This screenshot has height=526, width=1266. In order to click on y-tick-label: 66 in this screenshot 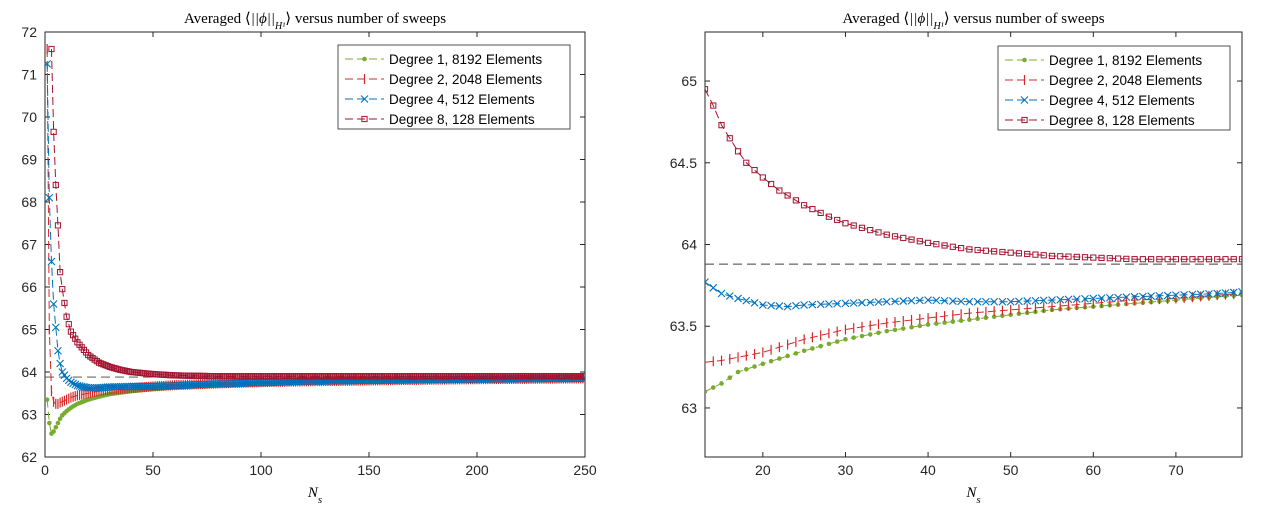, I will do `click(29, 287)`.